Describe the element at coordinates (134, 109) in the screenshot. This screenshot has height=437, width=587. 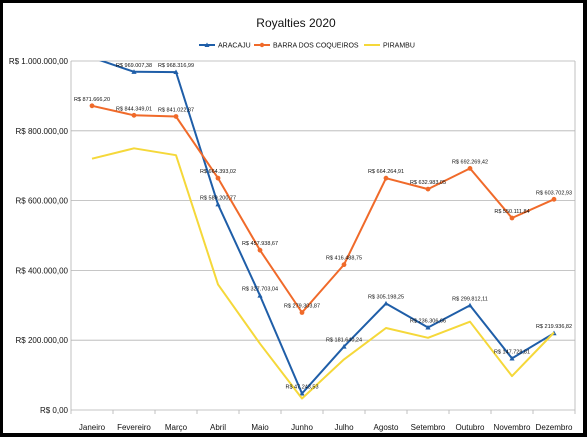
I see `data-label: R$ 844.349,01` at that location.